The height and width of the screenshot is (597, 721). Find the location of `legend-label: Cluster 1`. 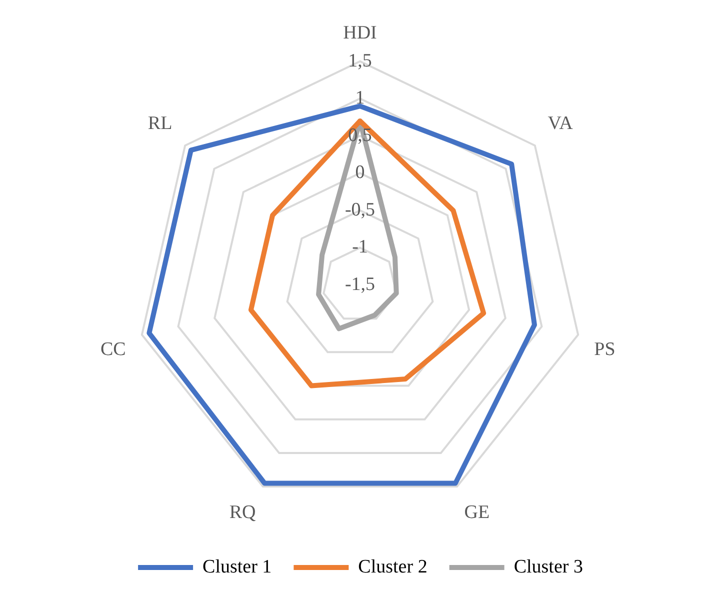

legend-label: Cluster 1 is located at coordinates (237, 567).